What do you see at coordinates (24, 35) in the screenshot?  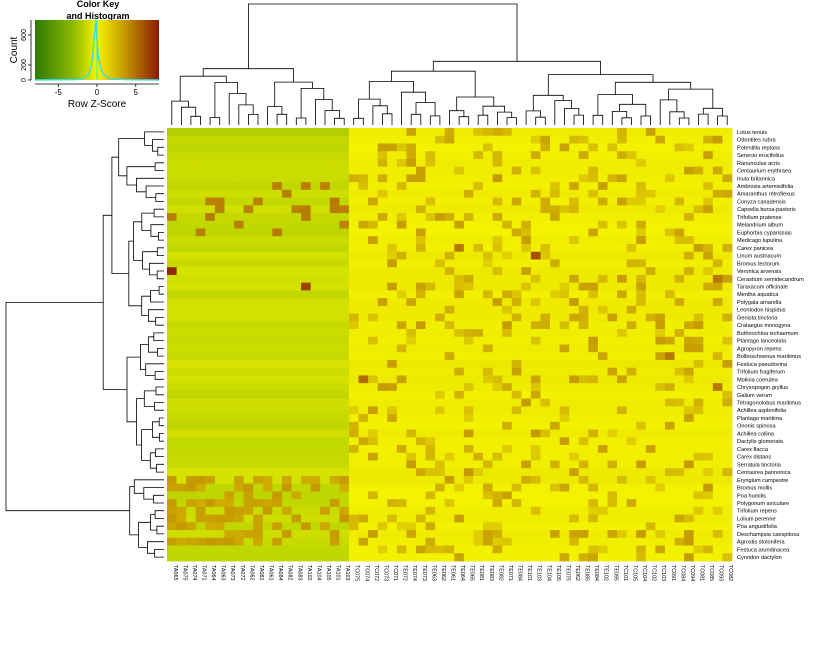 I see `ck-y-tick-label: 600` at bounding box center [24, 35].